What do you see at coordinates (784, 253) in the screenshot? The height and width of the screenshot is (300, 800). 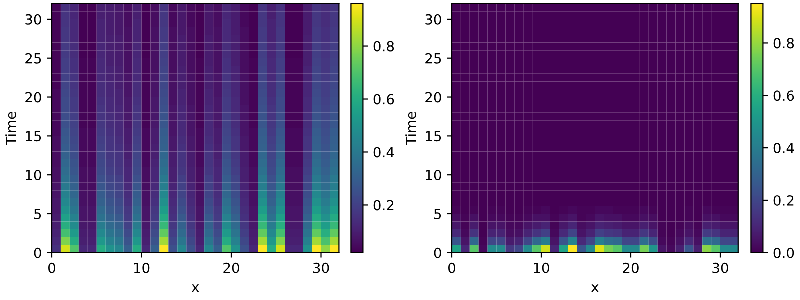 I see `color-bar-label: 0.0` at bounding box center [784, 253].